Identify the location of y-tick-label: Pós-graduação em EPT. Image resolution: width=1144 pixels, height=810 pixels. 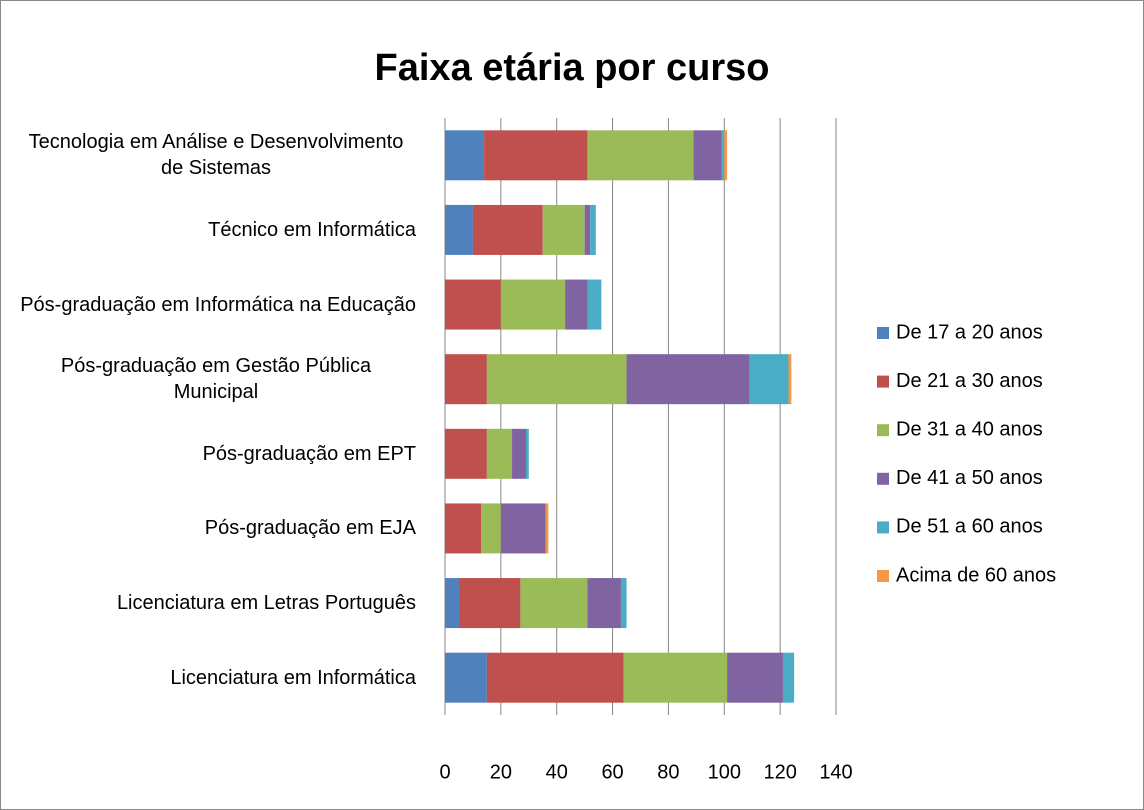
(216, 454).